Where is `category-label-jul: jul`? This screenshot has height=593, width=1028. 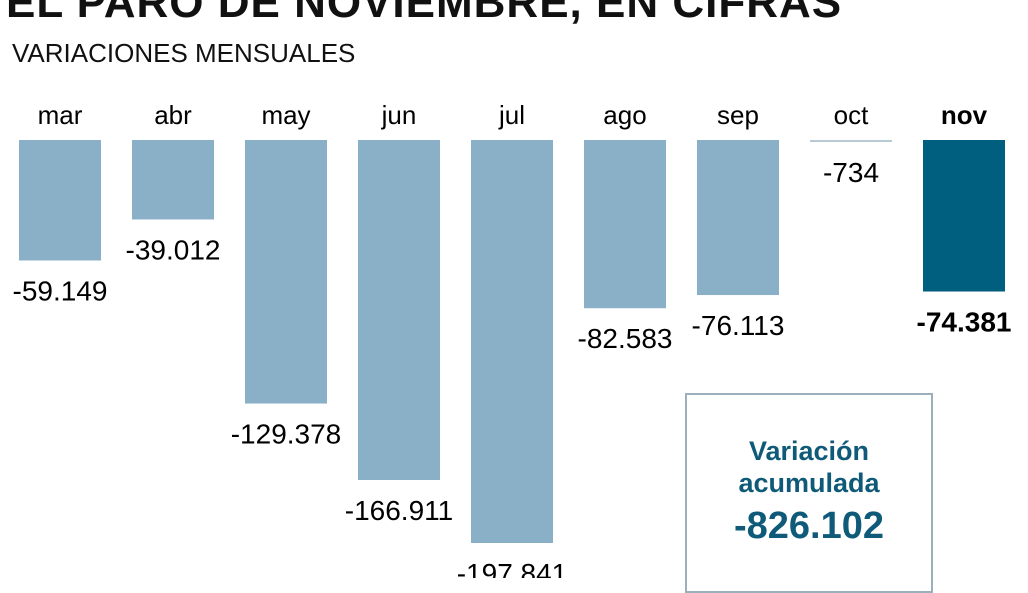 category-label-jul: jul is located at coordinates (511, 115).